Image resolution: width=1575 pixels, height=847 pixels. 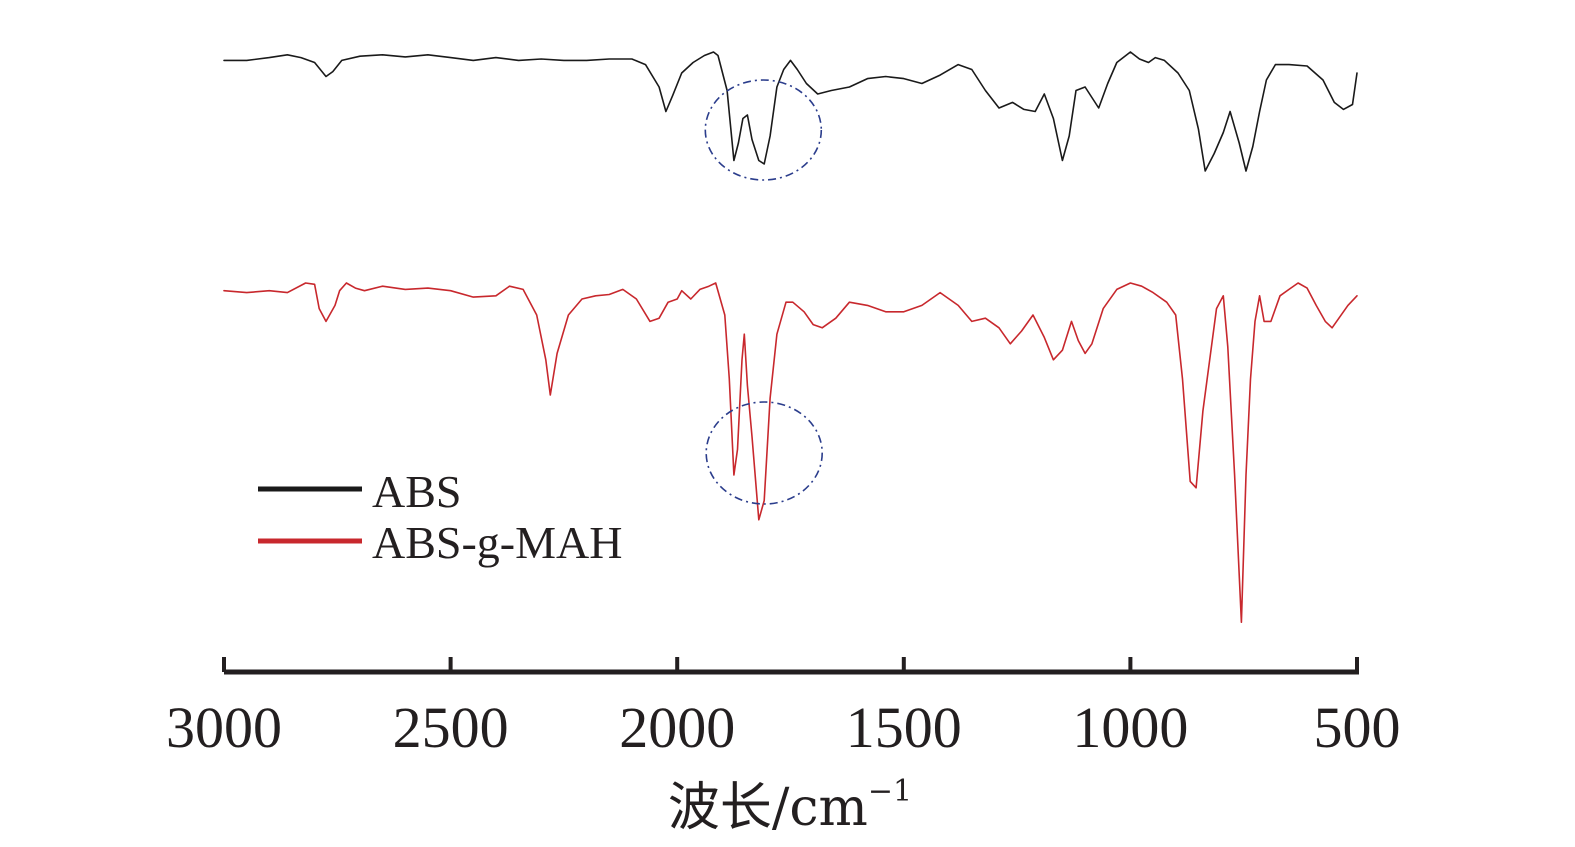 What do you see at coordinates (1130, 727) in the screenshot?
I see `x-tick-label-1000: 1000` at bounding box center [1130, 727].